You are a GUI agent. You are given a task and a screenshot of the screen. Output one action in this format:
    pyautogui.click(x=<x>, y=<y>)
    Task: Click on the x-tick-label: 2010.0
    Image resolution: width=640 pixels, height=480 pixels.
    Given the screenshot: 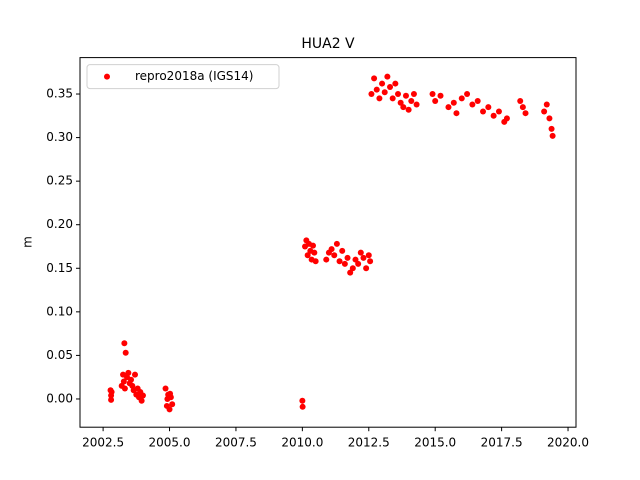 What is the action you would take?
    pyautogui.click(x=302, y=443)
    